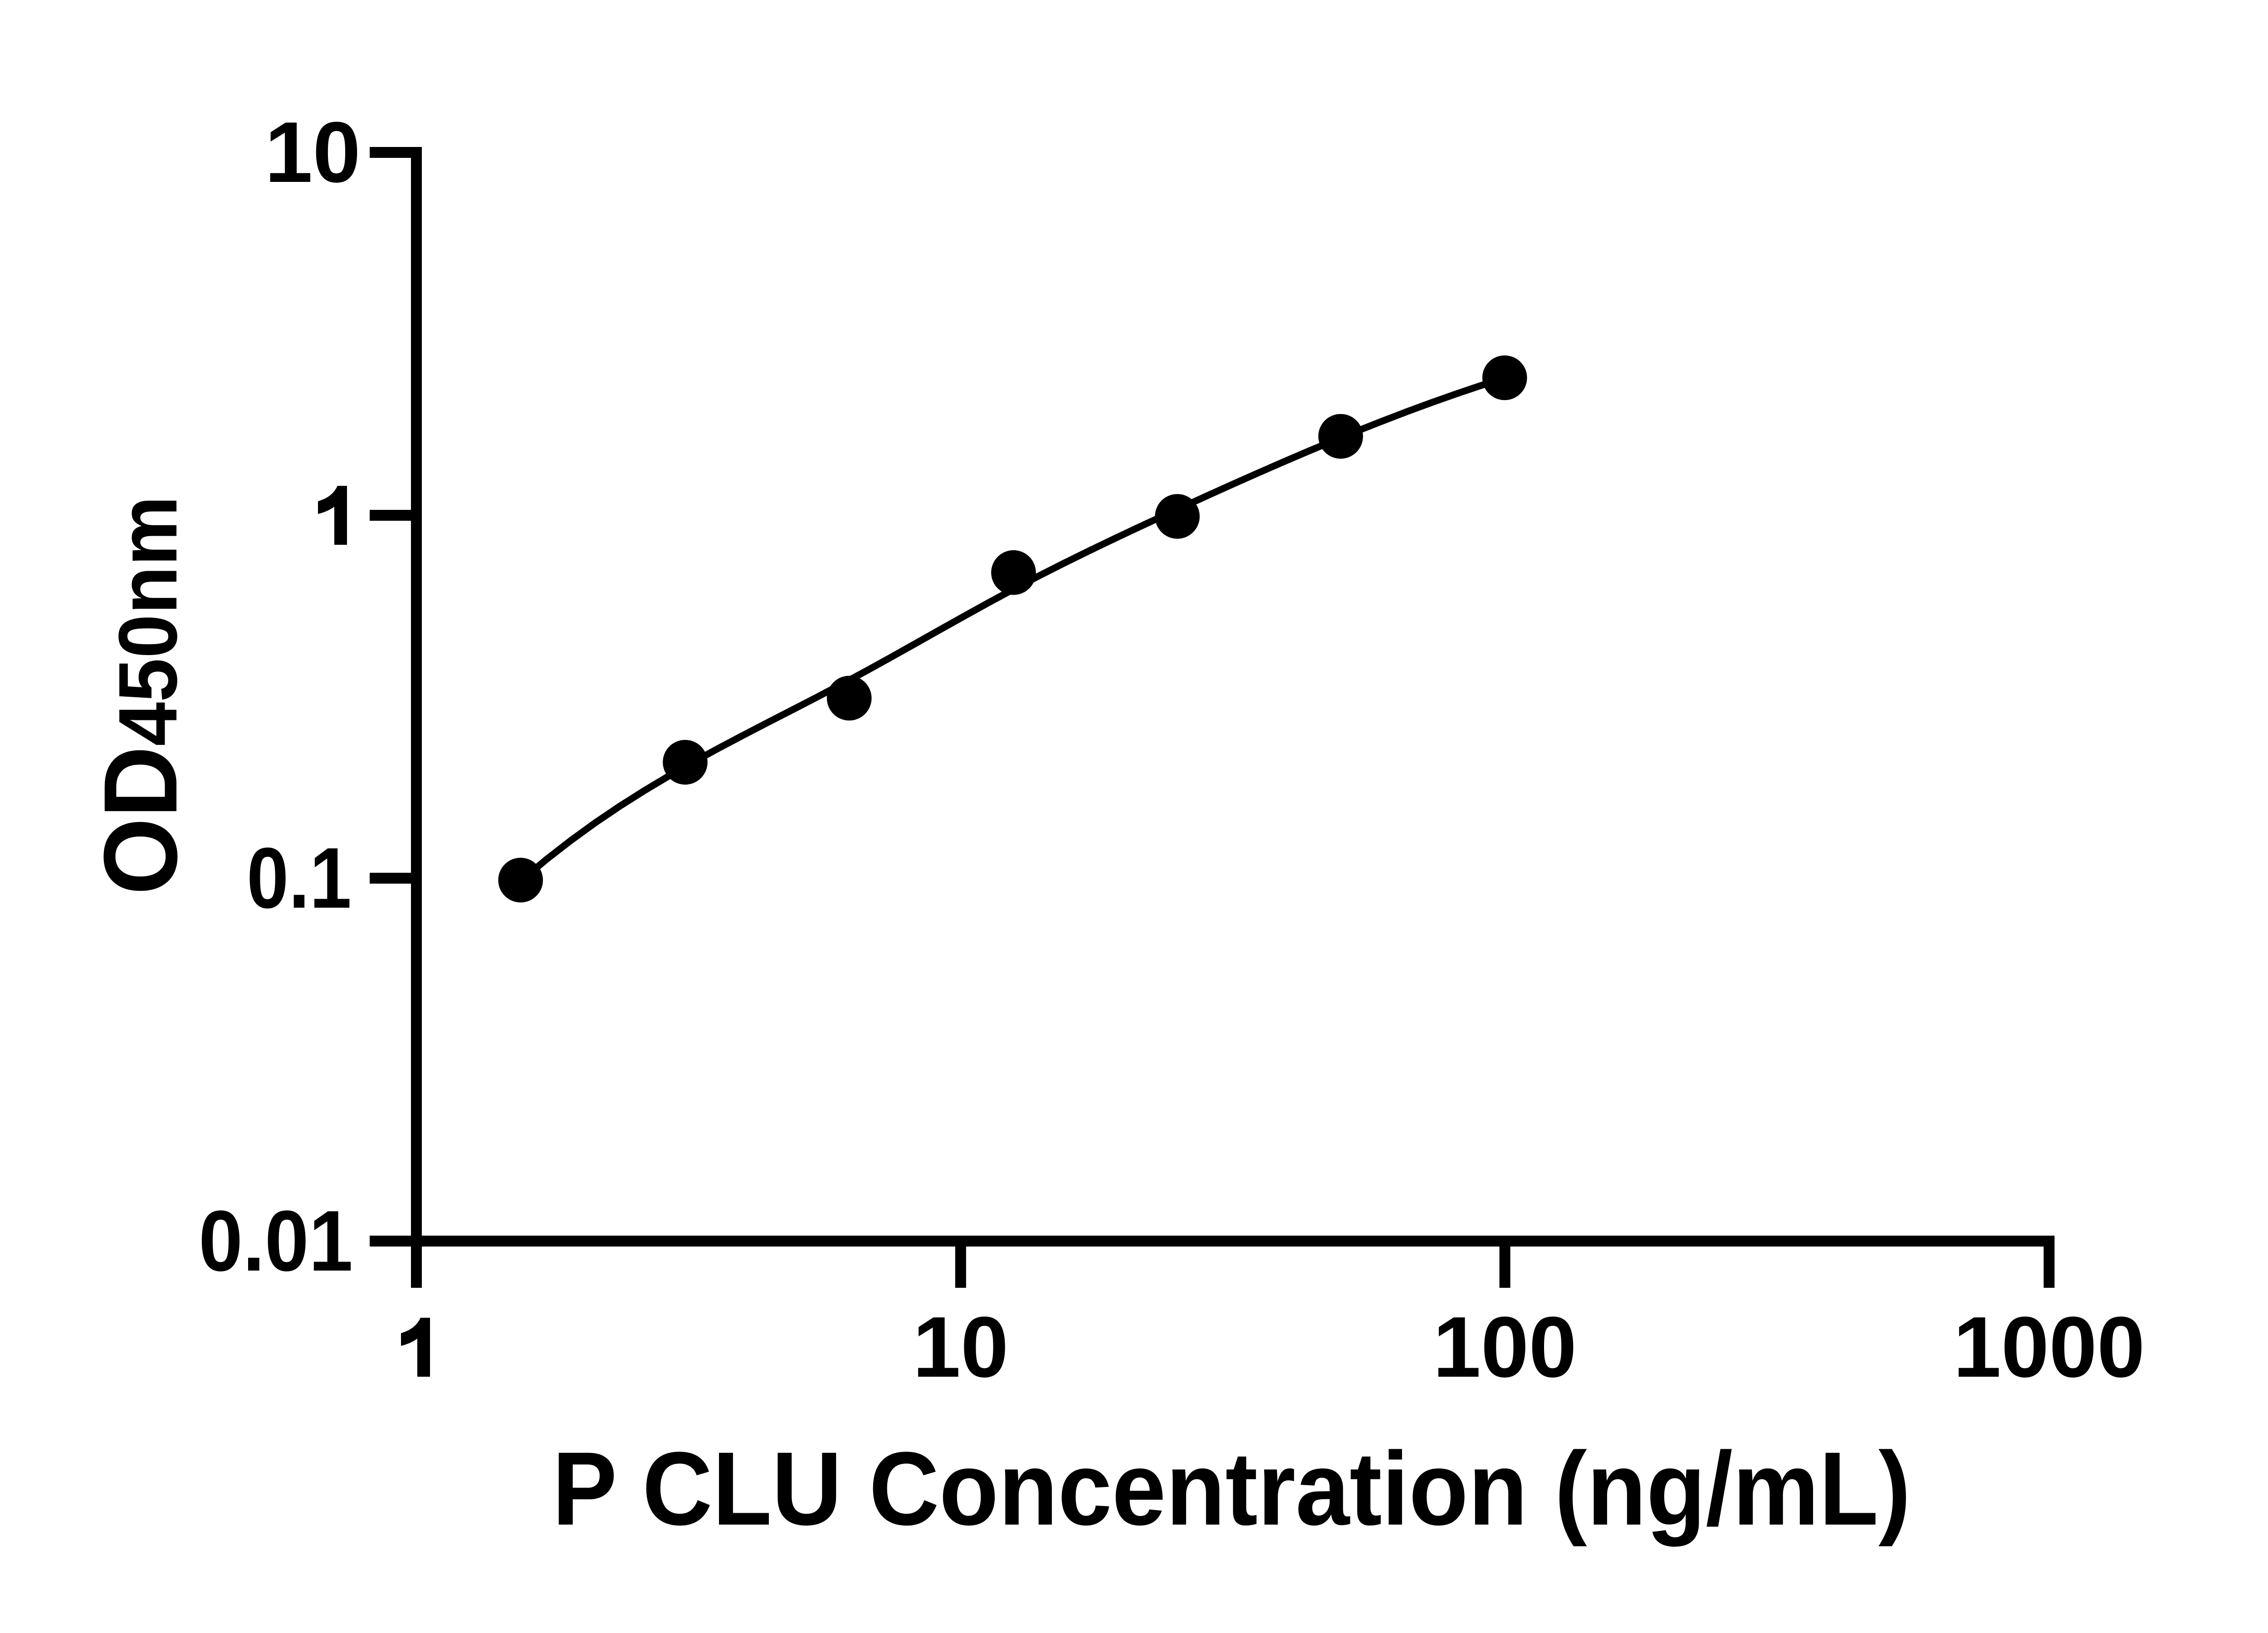 This screenshot has height=1633, width=2268. I want to click on svg-text: OD450nm, so click(140, 695).